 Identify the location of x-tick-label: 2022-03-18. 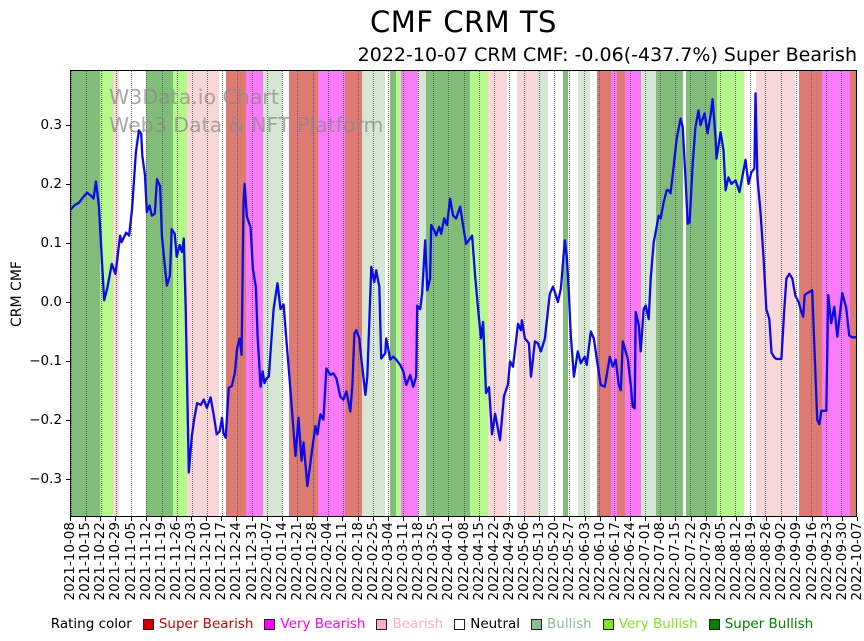
(418, 561).